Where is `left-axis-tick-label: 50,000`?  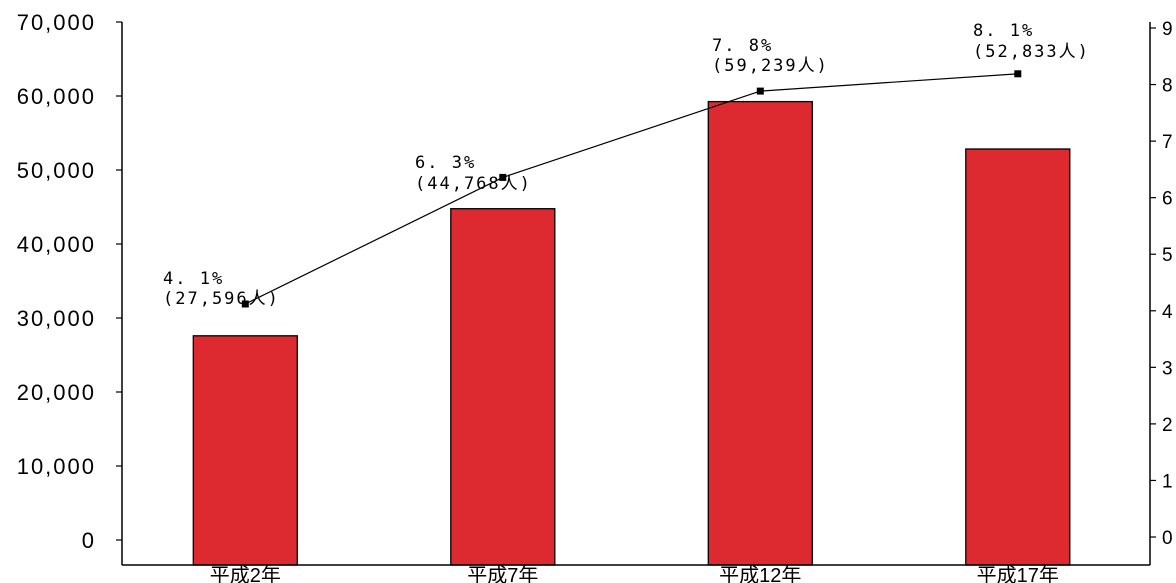
left-axis-tick-label: 50,000 is located at coordinates (56, 170).